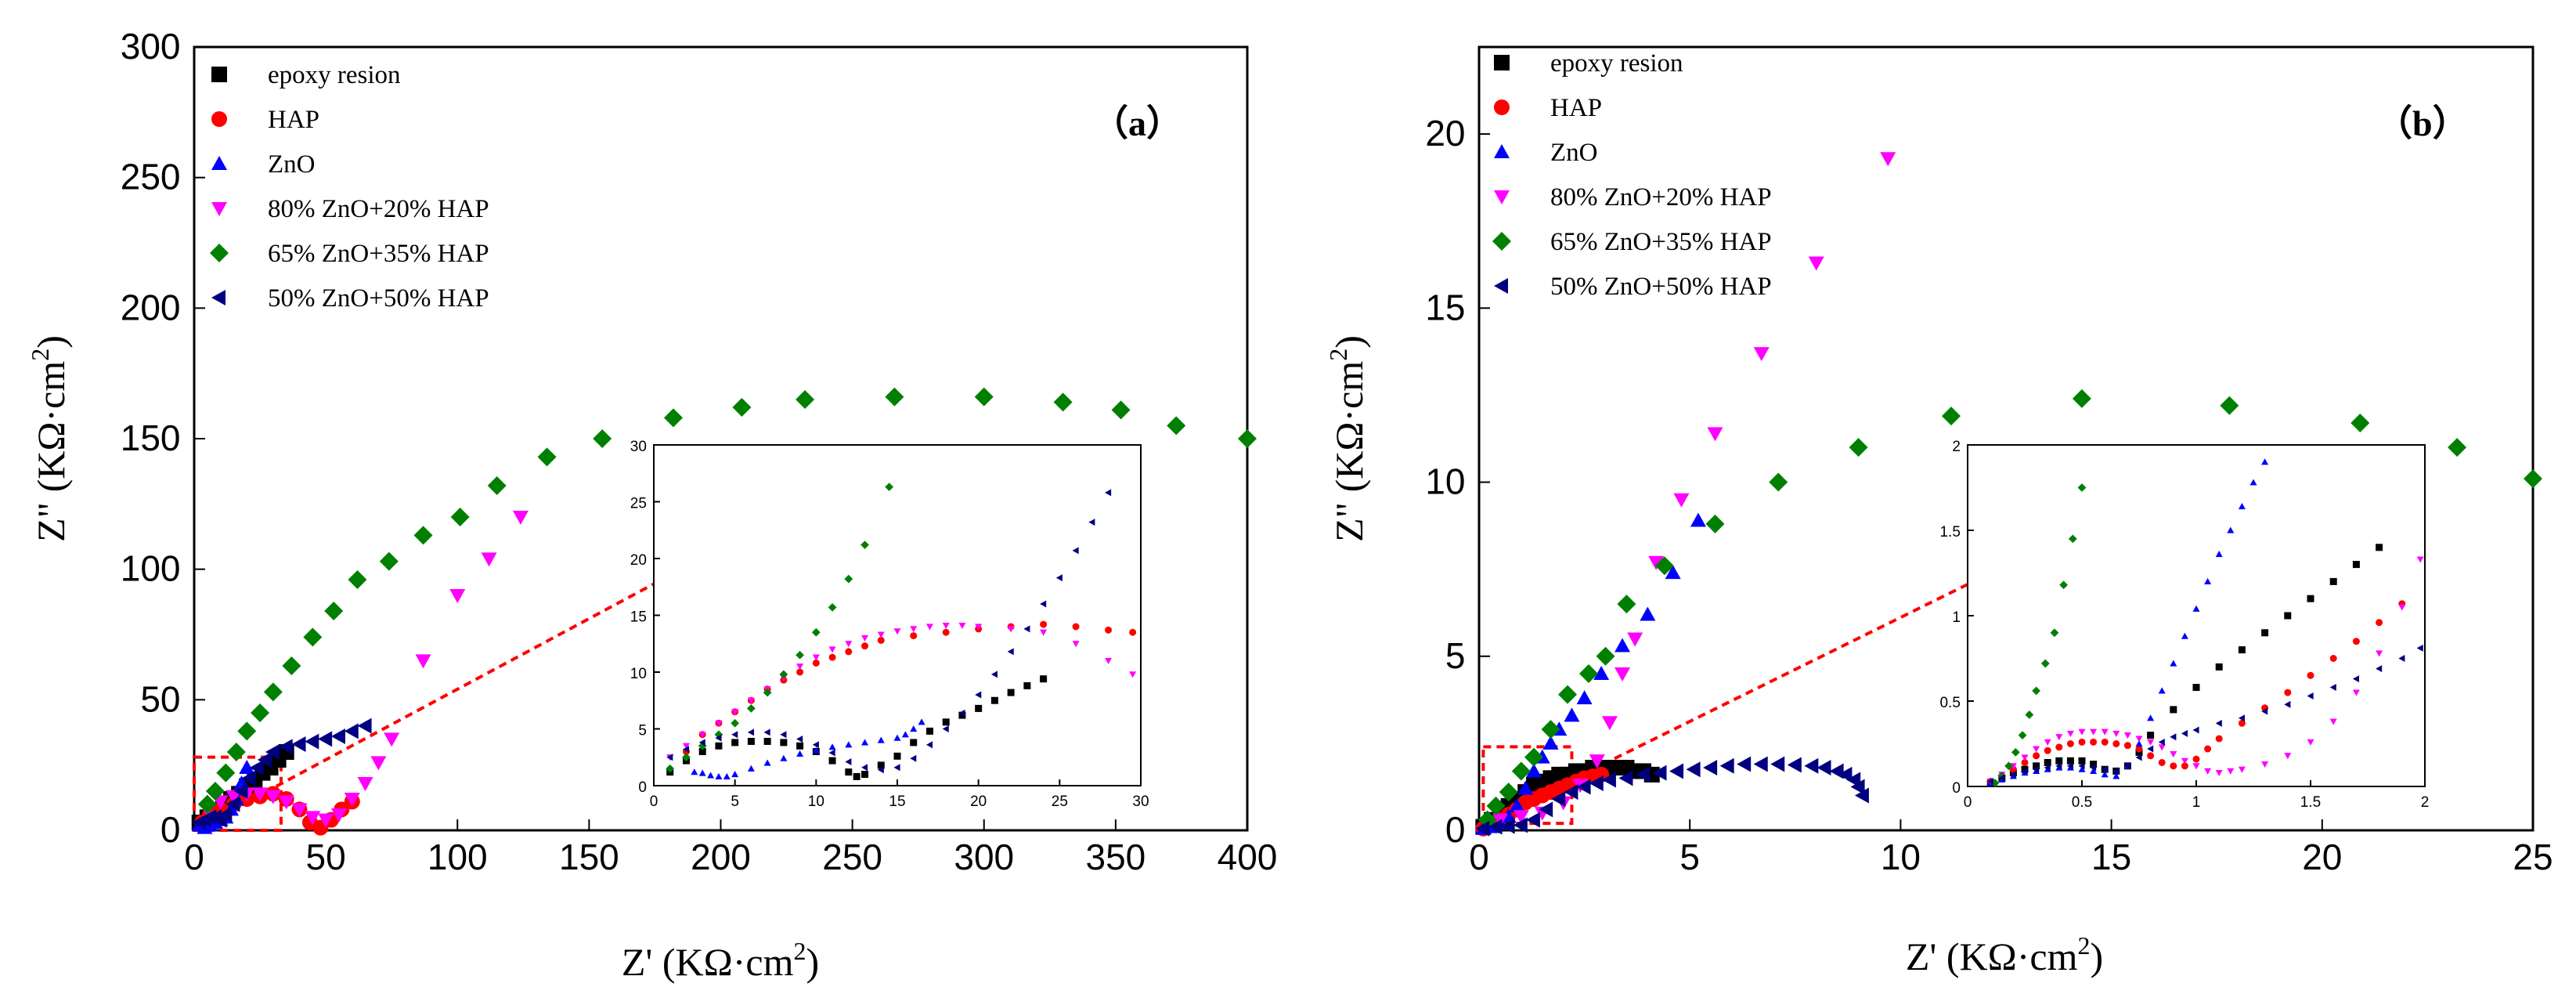  I want to click on panel-a-legend-marker-80pct-zno-20pct-hap, so click(219, 209).